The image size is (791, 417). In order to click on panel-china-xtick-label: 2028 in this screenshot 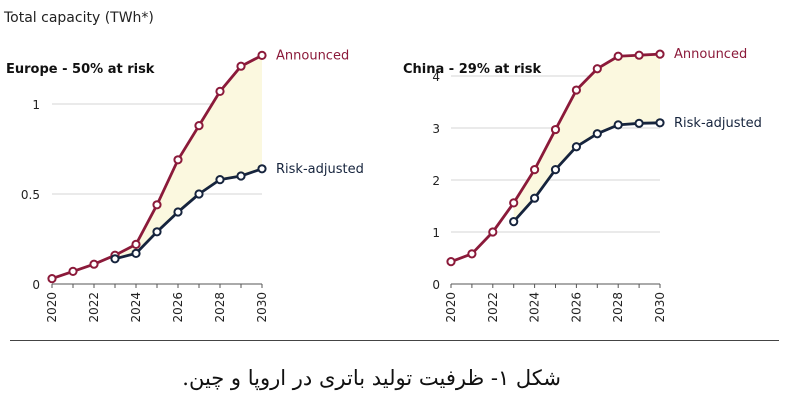, I will do `click(618, 307)`.